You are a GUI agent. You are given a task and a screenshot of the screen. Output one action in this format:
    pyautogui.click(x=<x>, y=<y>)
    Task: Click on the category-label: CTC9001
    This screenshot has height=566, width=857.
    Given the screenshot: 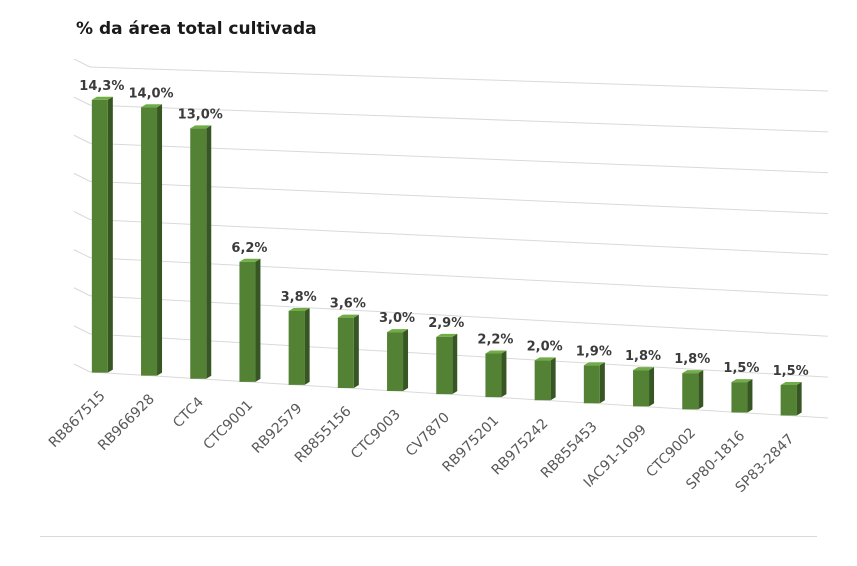 What is the action you would take?
    pyautogui.click(x=228, y=425)
    